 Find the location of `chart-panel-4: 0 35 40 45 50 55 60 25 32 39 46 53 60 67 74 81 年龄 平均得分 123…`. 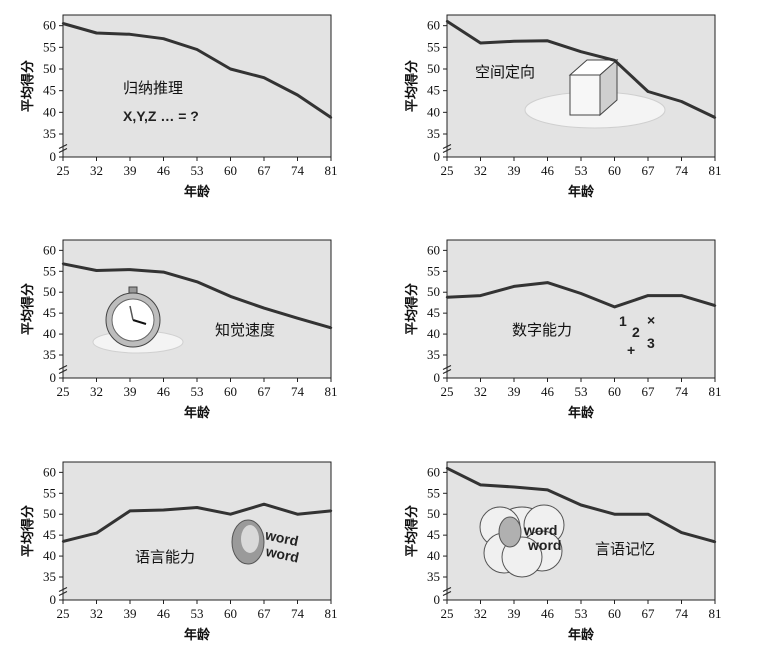

chart-panel-4: 0 35 40 45 50 55 60 25 32 39 46 53 60 67 74 81 年龄 平均得分 123… is located at coordinates (563, 330).